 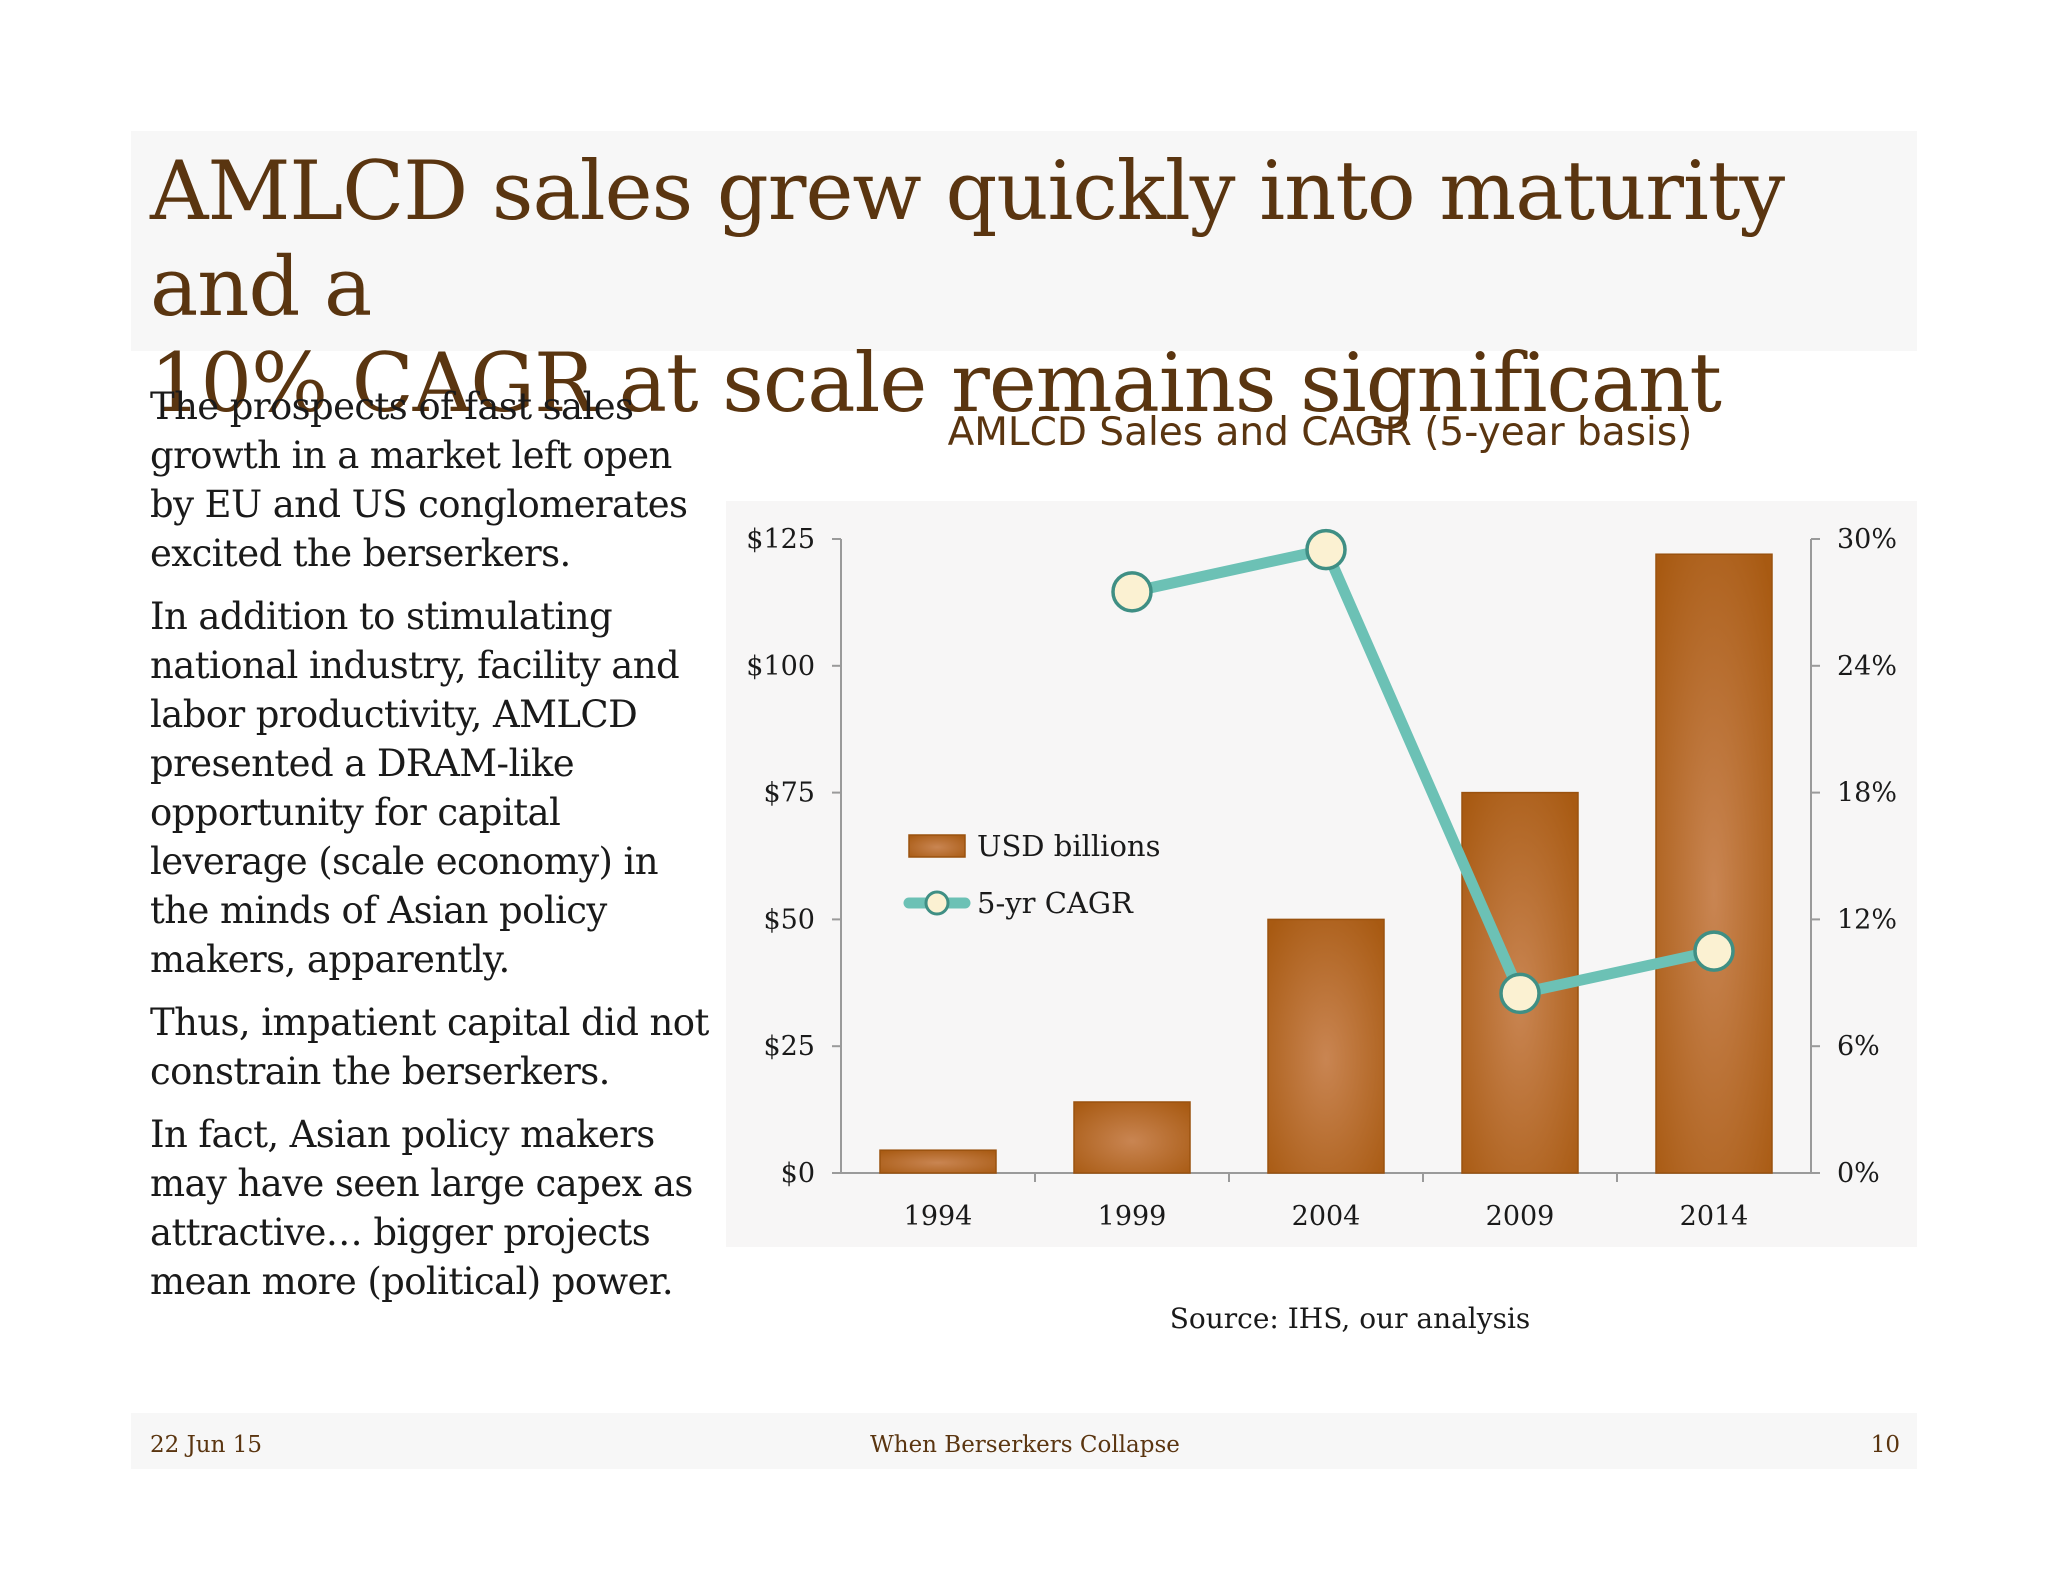 What do you see at coordinates (936, 384) in the screenshot?
I see `slide-title-line-2: 10% CAGR at scale remains significant` at bounding box center [936, 384].